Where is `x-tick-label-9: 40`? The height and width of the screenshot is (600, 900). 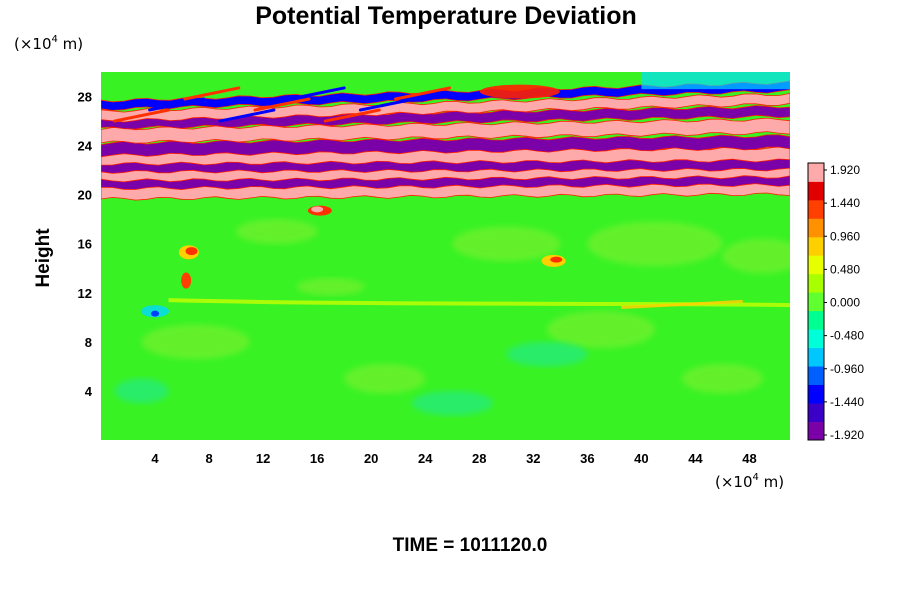 x-tick-label-9: 40 is located at coordinates (641, 458).